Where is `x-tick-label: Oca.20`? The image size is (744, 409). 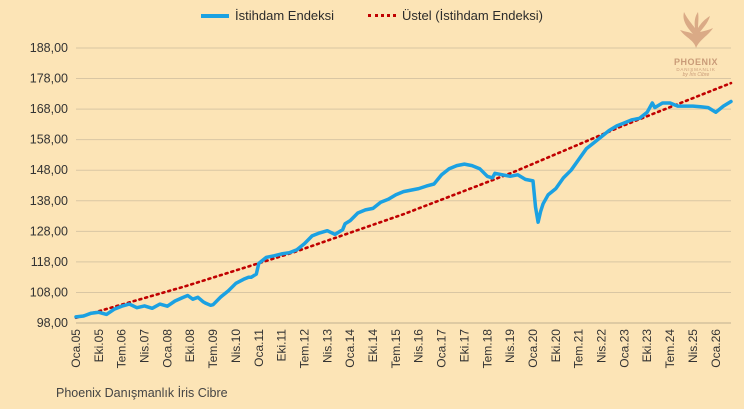 x-tick-label: Oca.20 is located at coordinates (533, 348).